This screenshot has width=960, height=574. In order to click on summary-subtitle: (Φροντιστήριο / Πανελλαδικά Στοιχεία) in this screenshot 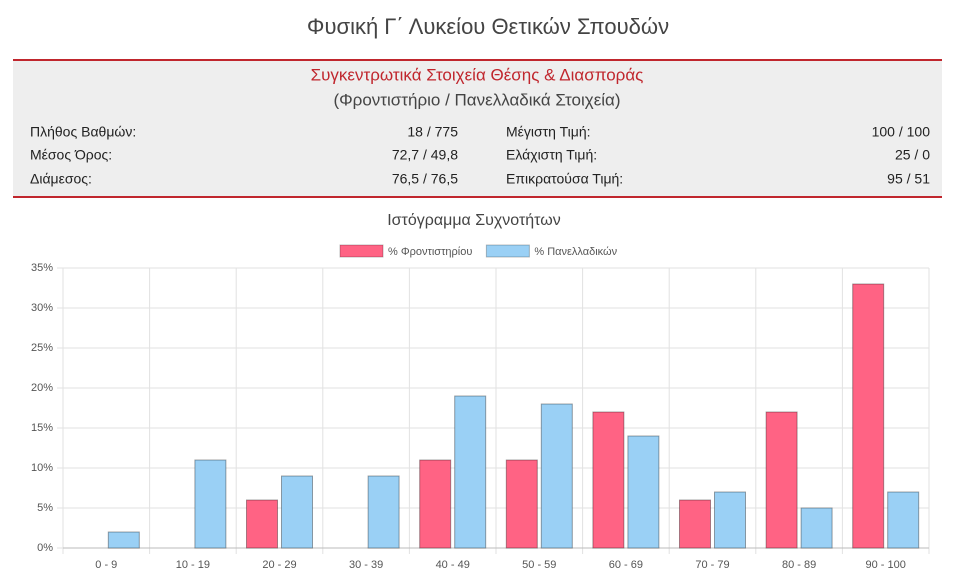, I will do `click(476, 99)`.